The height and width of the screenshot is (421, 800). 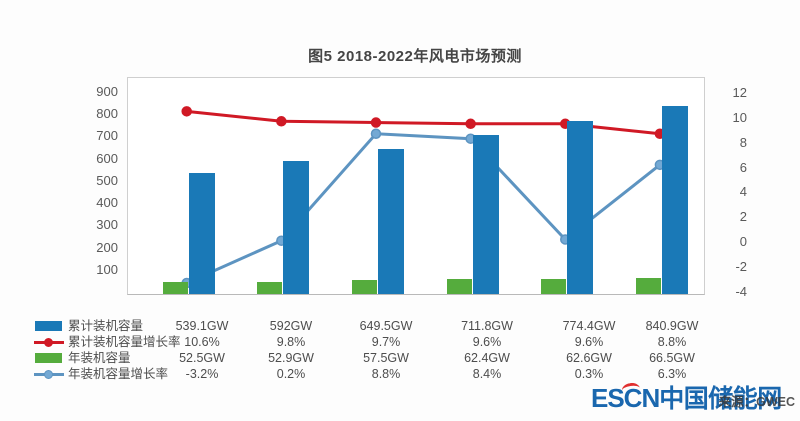 What do you see at coordinates (589, 358) in the screenshot?
I see `table-value: 62.6GW` at bounding box center [589, 358].